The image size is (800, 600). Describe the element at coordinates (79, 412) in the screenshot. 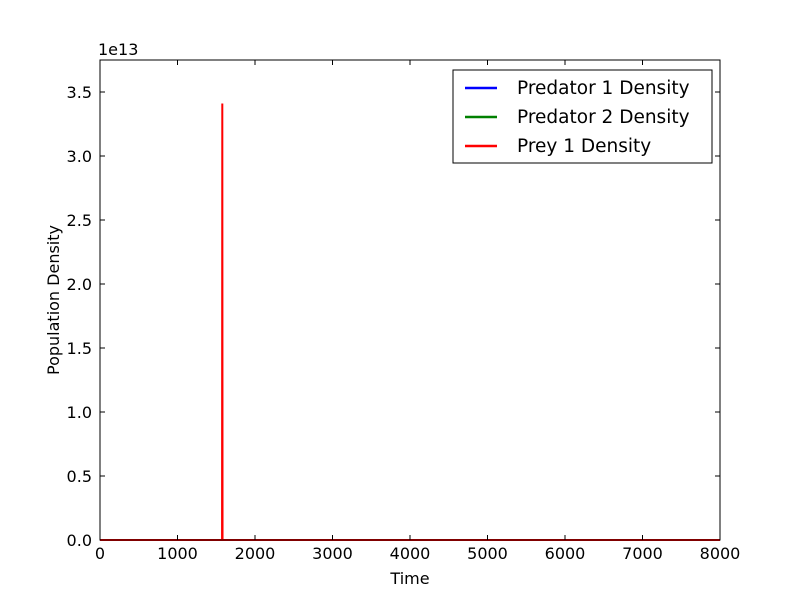

I see `y-tick-label: 1.0` at that location.